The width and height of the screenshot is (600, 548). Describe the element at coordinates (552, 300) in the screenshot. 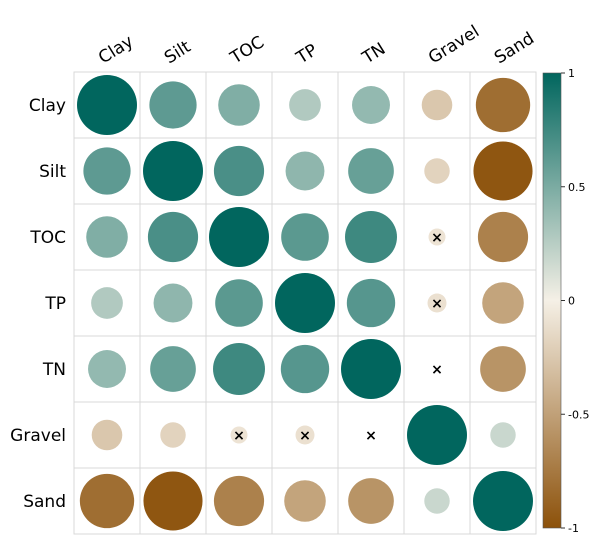

I see `colorbar` at that location.